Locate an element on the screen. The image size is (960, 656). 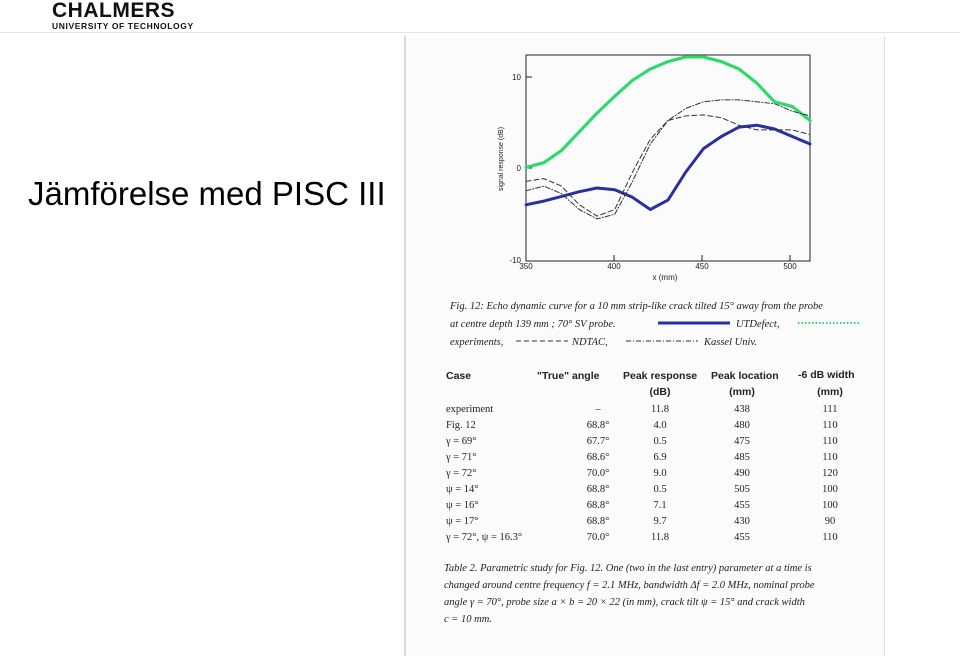
table-header-peak-response: Peak response is located at coordinates (660, 376).